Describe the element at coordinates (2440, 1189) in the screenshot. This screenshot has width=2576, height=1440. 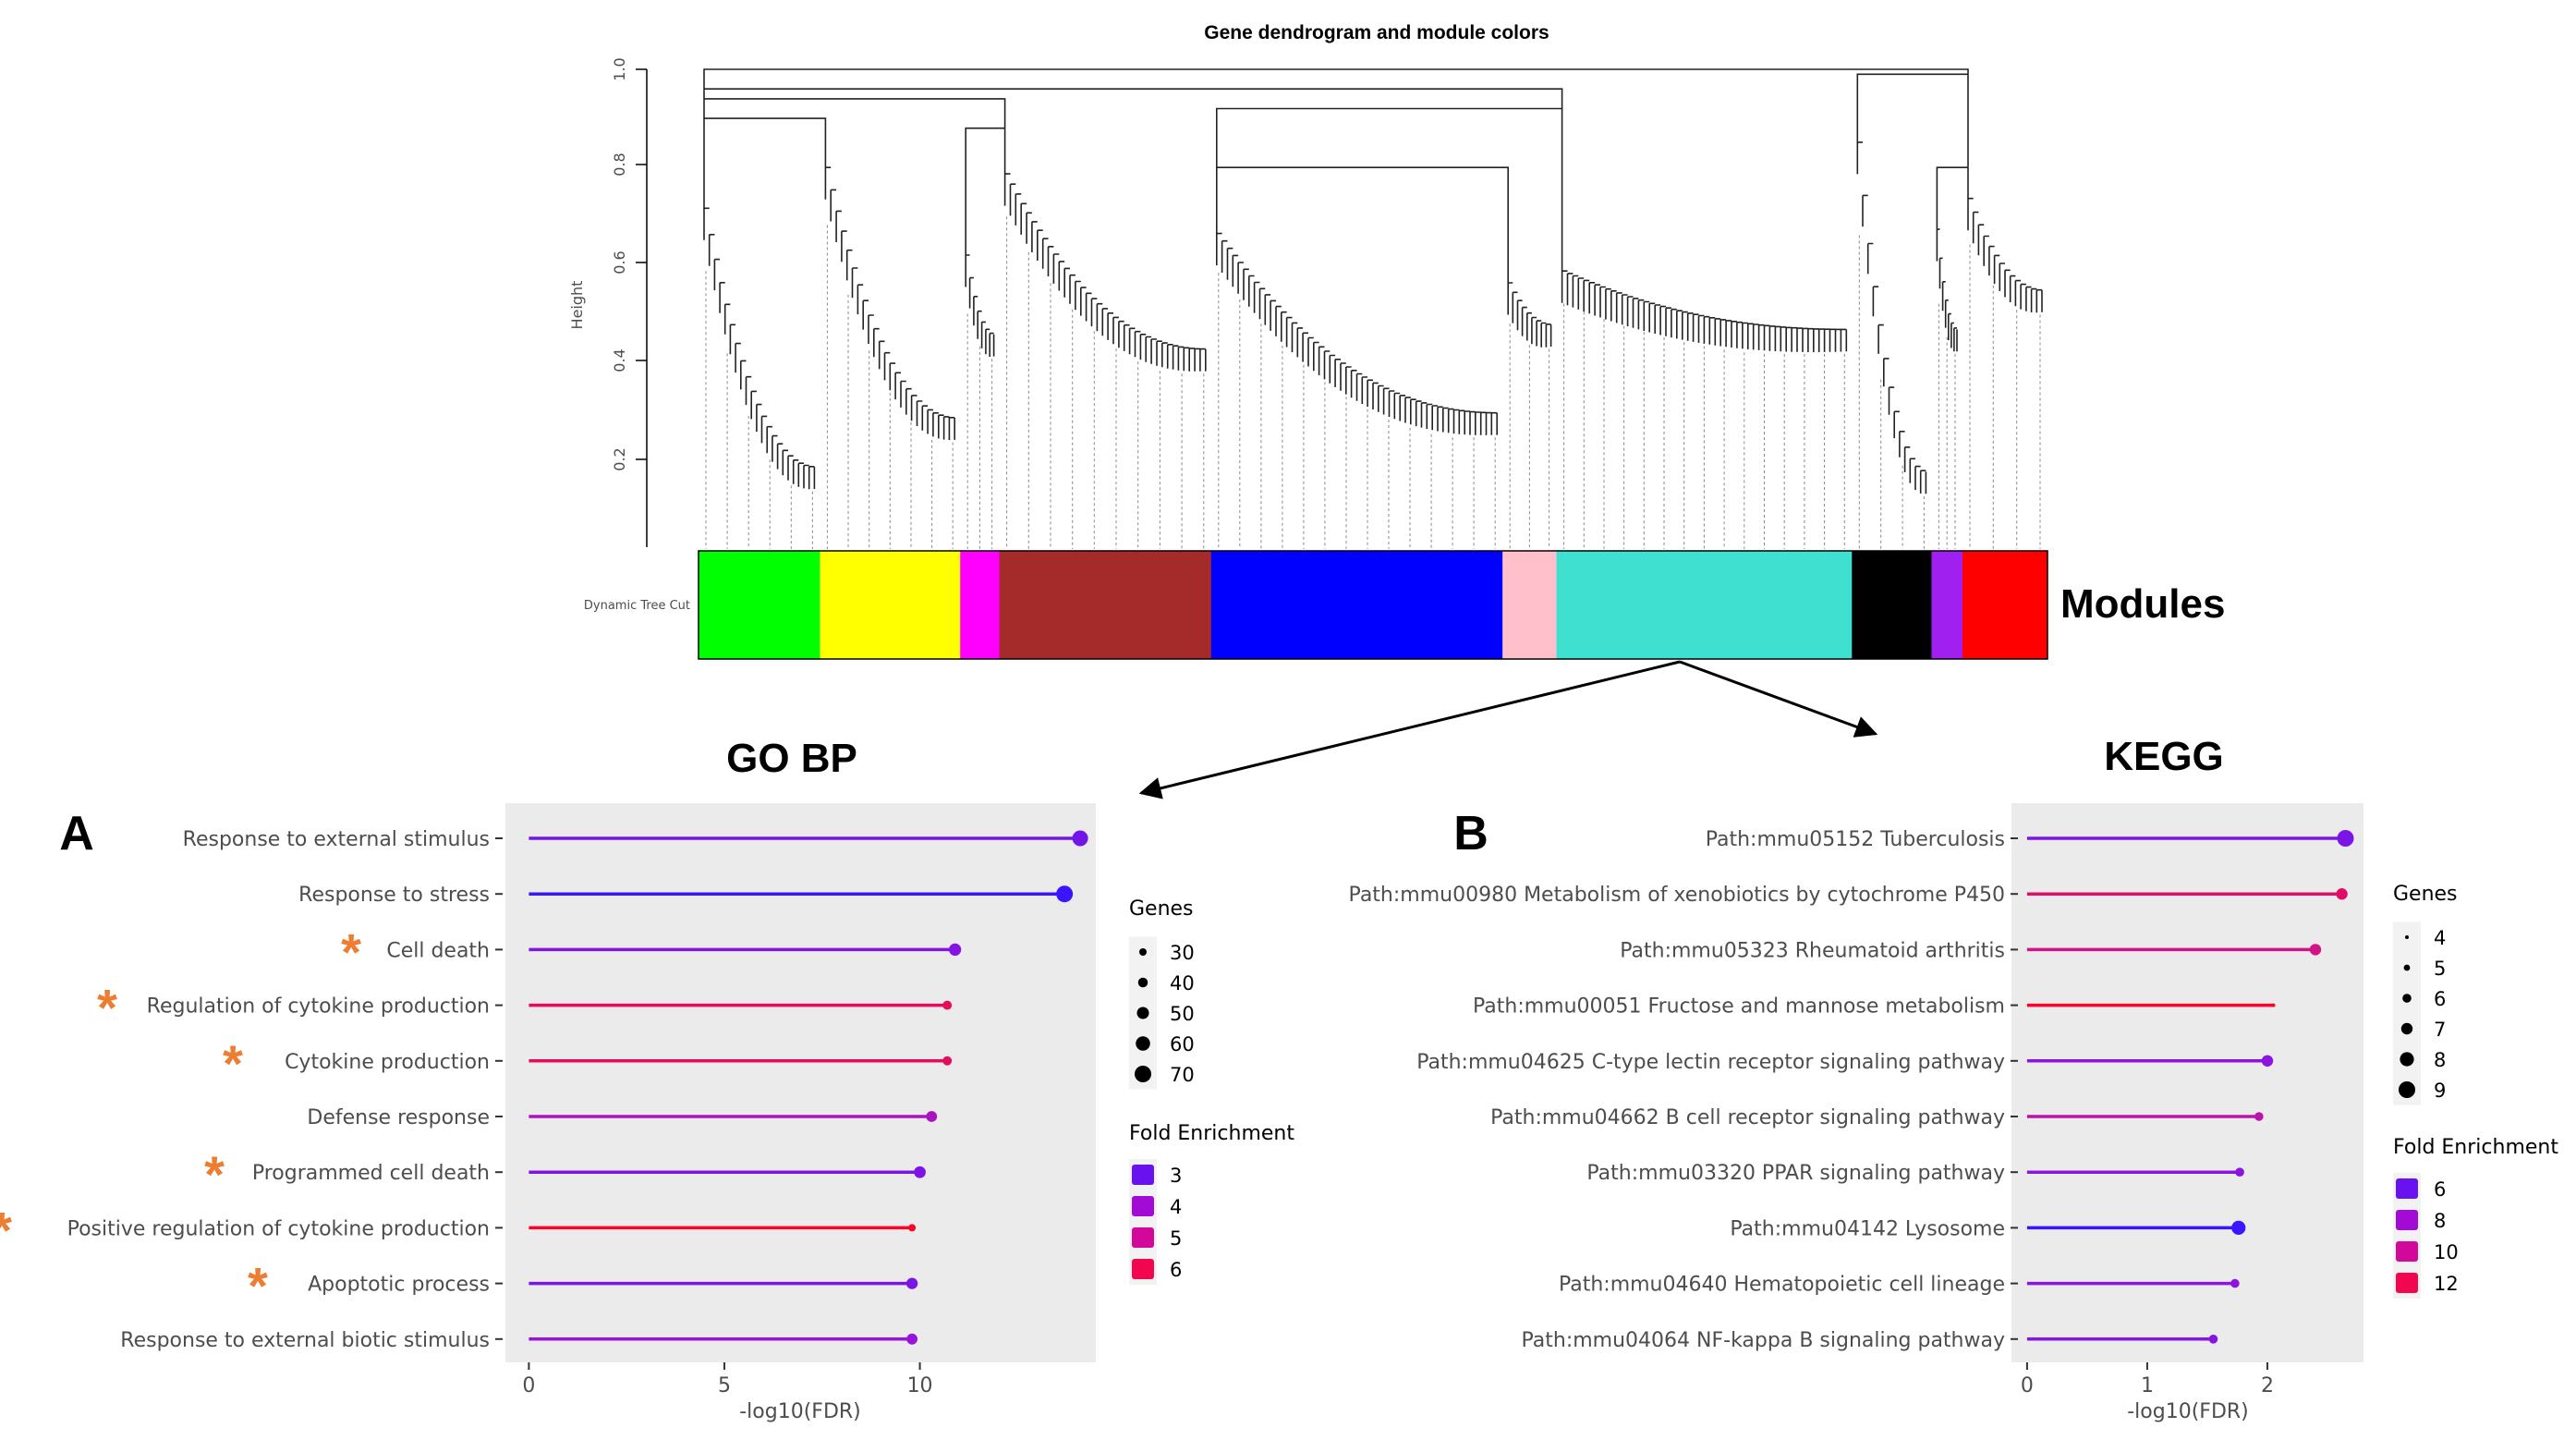
I see `color-key-label-0: 6` at that location.